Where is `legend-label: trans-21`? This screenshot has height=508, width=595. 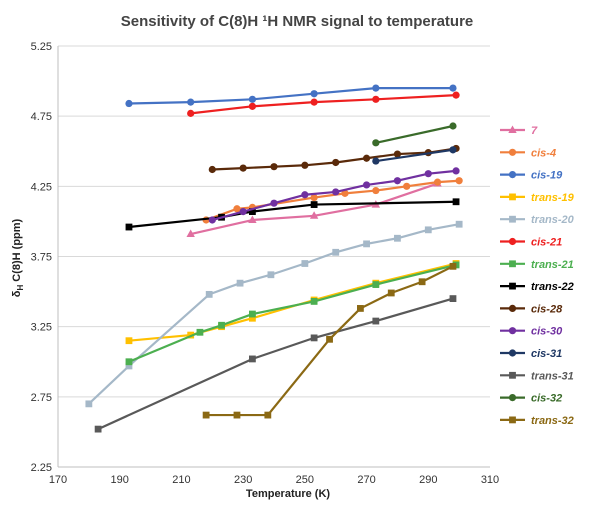
legend-label: trans-21 is located at coordinates (552, 265).